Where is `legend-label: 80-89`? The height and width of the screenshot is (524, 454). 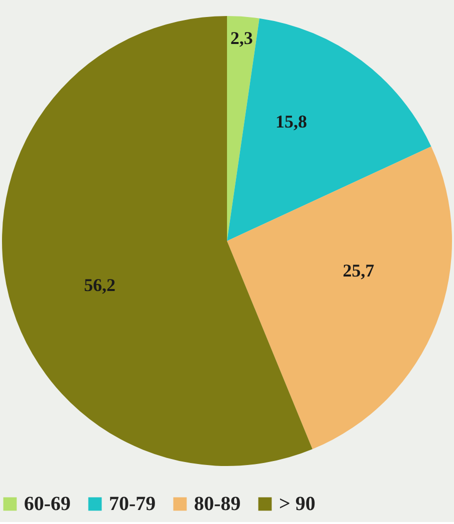 legend-label: 80-89 is located at coordinates (217, 504).